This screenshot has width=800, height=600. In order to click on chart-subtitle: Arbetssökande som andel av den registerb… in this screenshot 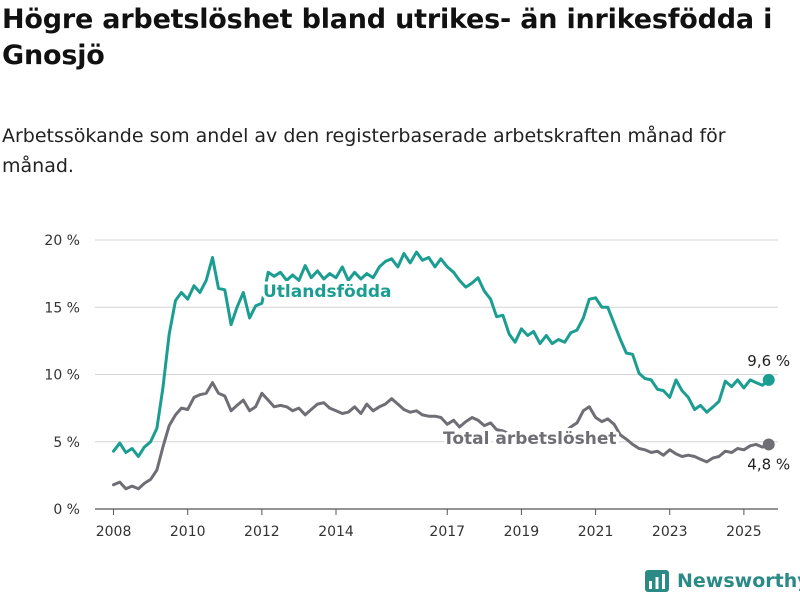, I will do `click(364, 151)`.